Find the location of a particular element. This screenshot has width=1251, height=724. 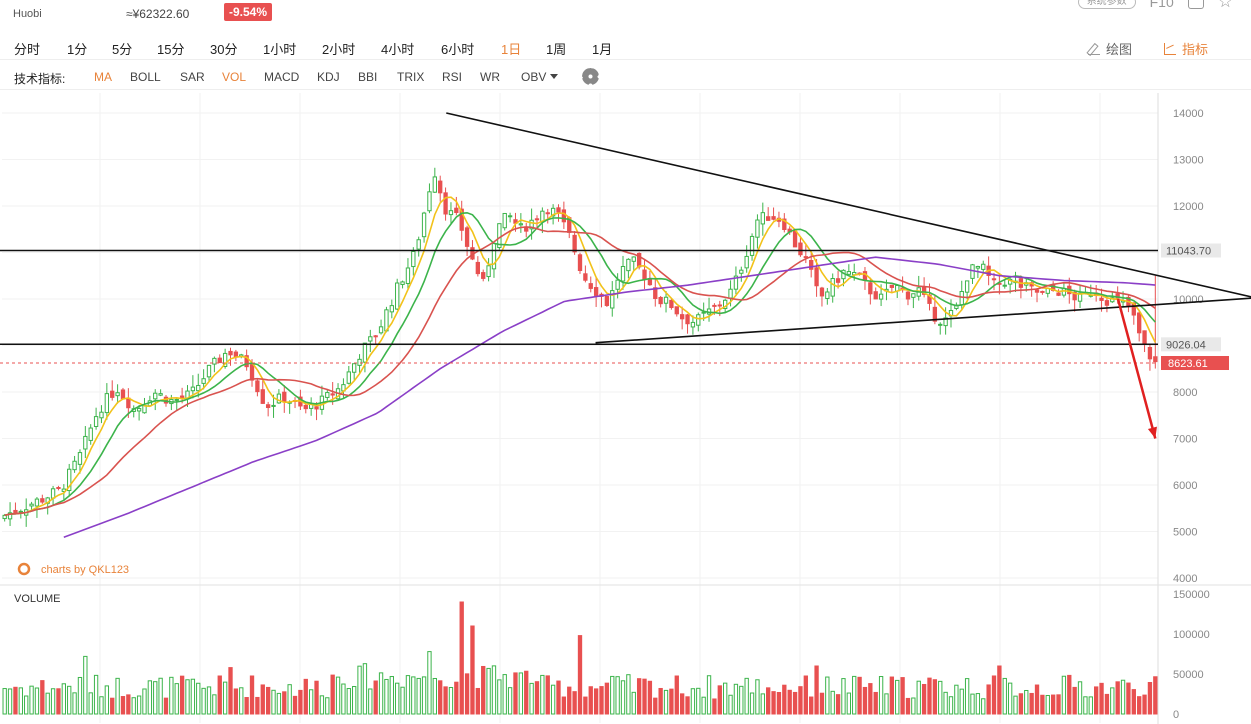

period-tab: 30分 is located at coordinates (224, 49).